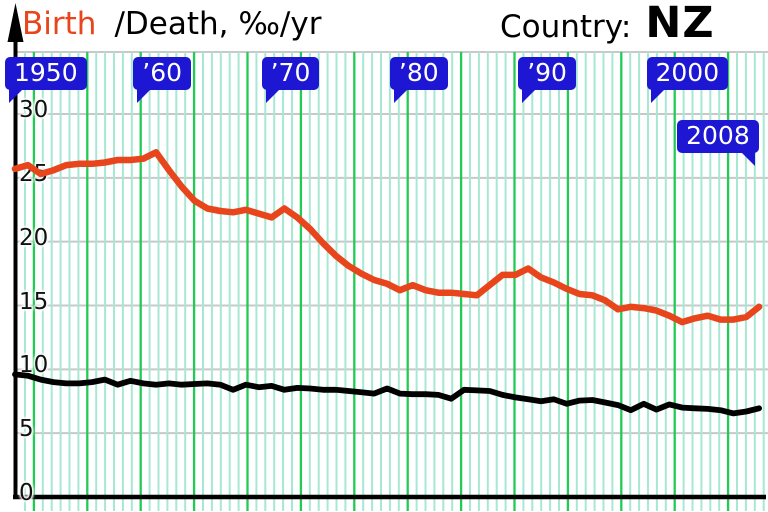 Image resolution: width=768 pixels, height=512 pixels. I want to click on country-block: Country: NZ, so click(607, 25).